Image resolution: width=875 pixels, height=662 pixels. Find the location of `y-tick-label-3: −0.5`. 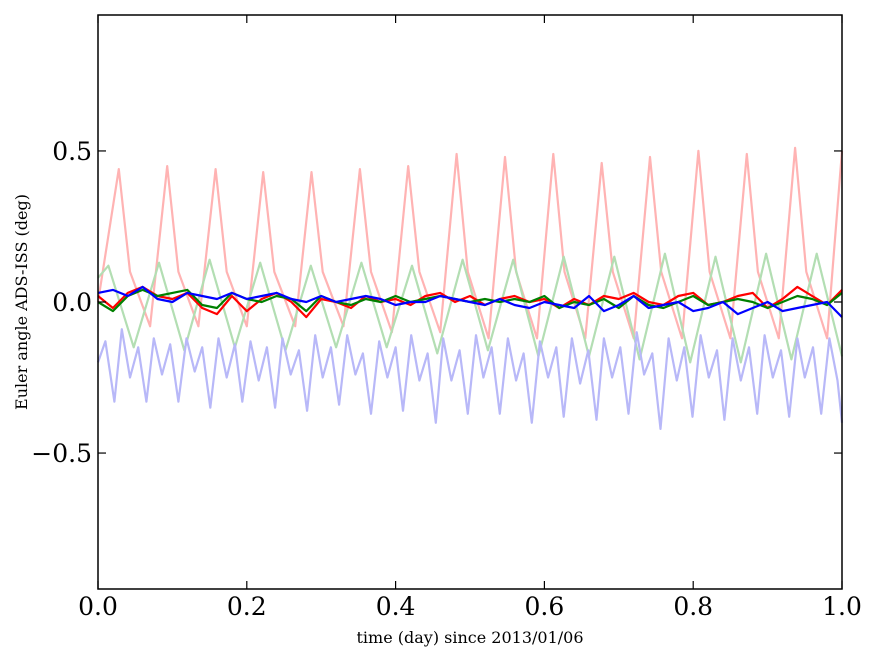

y-tick-label-3: −0.5 is located at coordinates (61, 453).